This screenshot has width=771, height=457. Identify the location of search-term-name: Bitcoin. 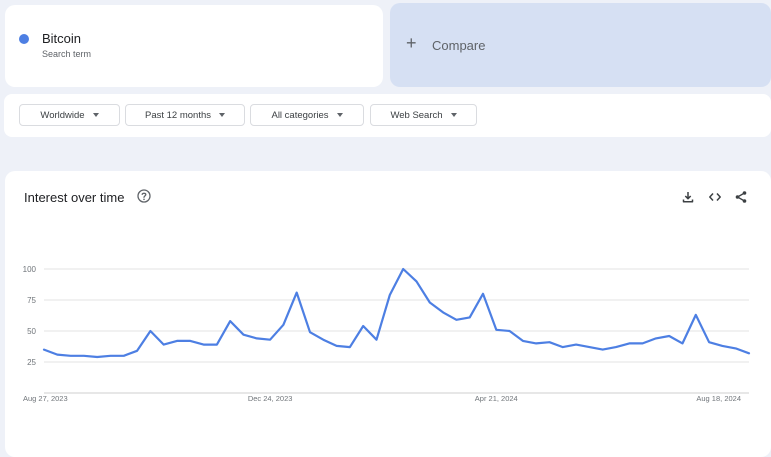
(62, 38).